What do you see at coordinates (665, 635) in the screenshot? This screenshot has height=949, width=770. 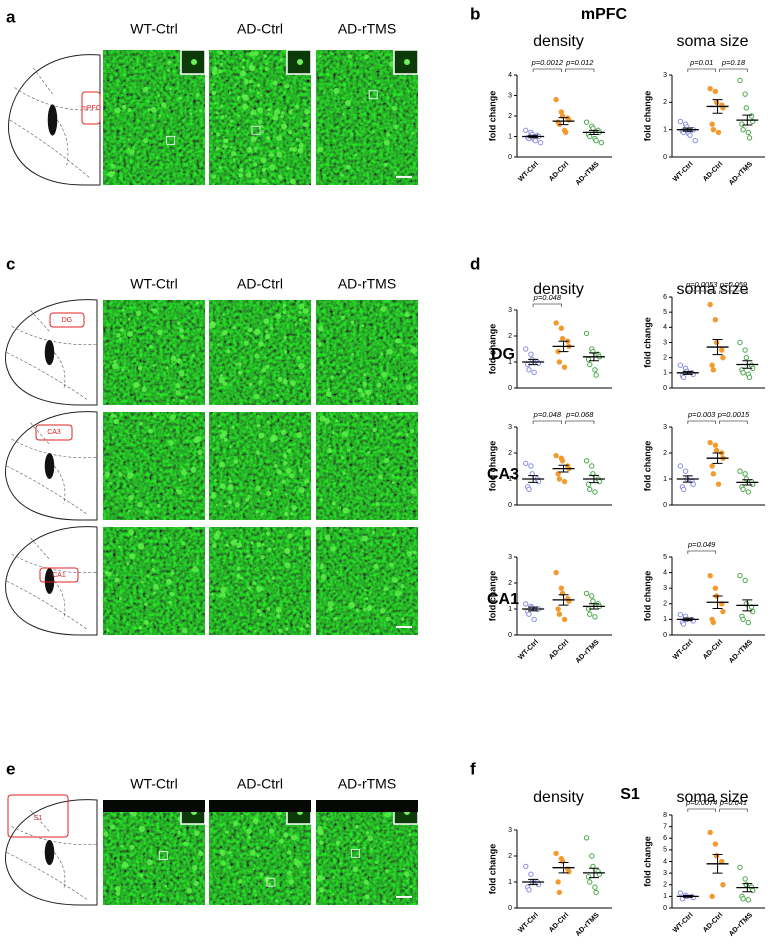 I see `y-tick-label: 0` at bounding box center [665, 635].